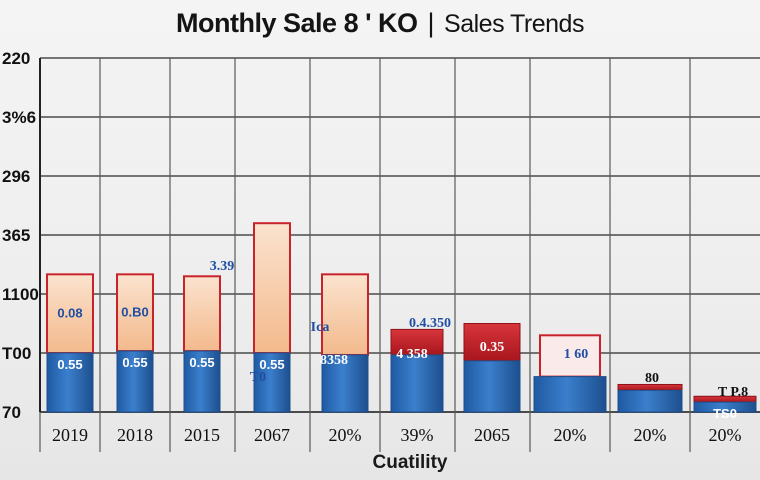 Image resolution: width=760 pixels, height=480 pixels. I want to click on chart-title: Monthly Sale 8 ' KO | Sales Trends, so click(380, 23).